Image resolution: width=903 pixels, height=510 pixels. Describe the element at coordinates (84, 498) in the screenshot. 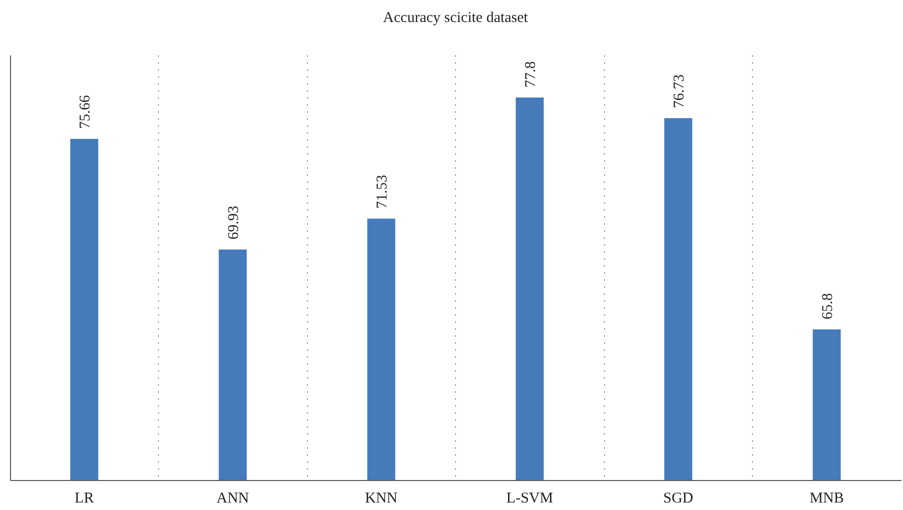

I see `x-tick-label: LR` at that location.